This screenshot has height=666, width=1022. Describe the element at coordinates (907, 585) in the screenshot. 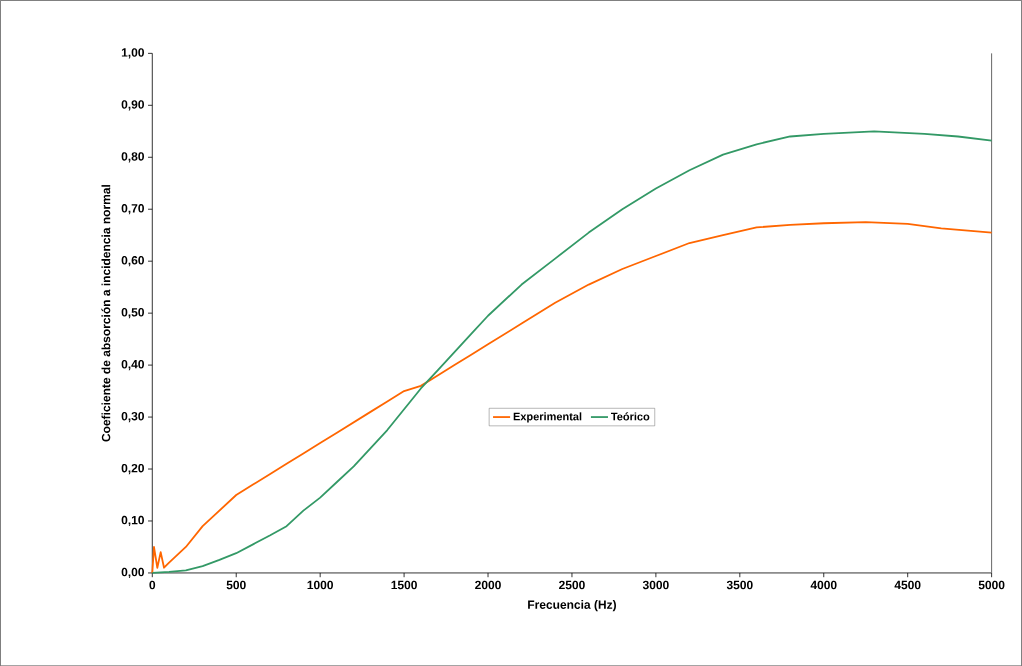

I see `x-tick-label: 4500` at that location.